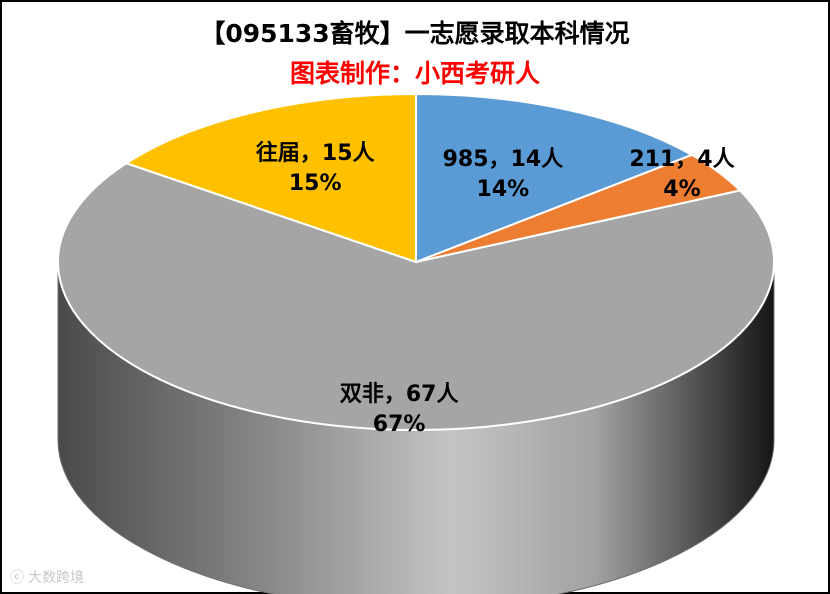  What do you see at coordinates (681, 175) in the screenshot?
I see `slice-label-1: 211，4人 4%` at bounding box center [681, 175].